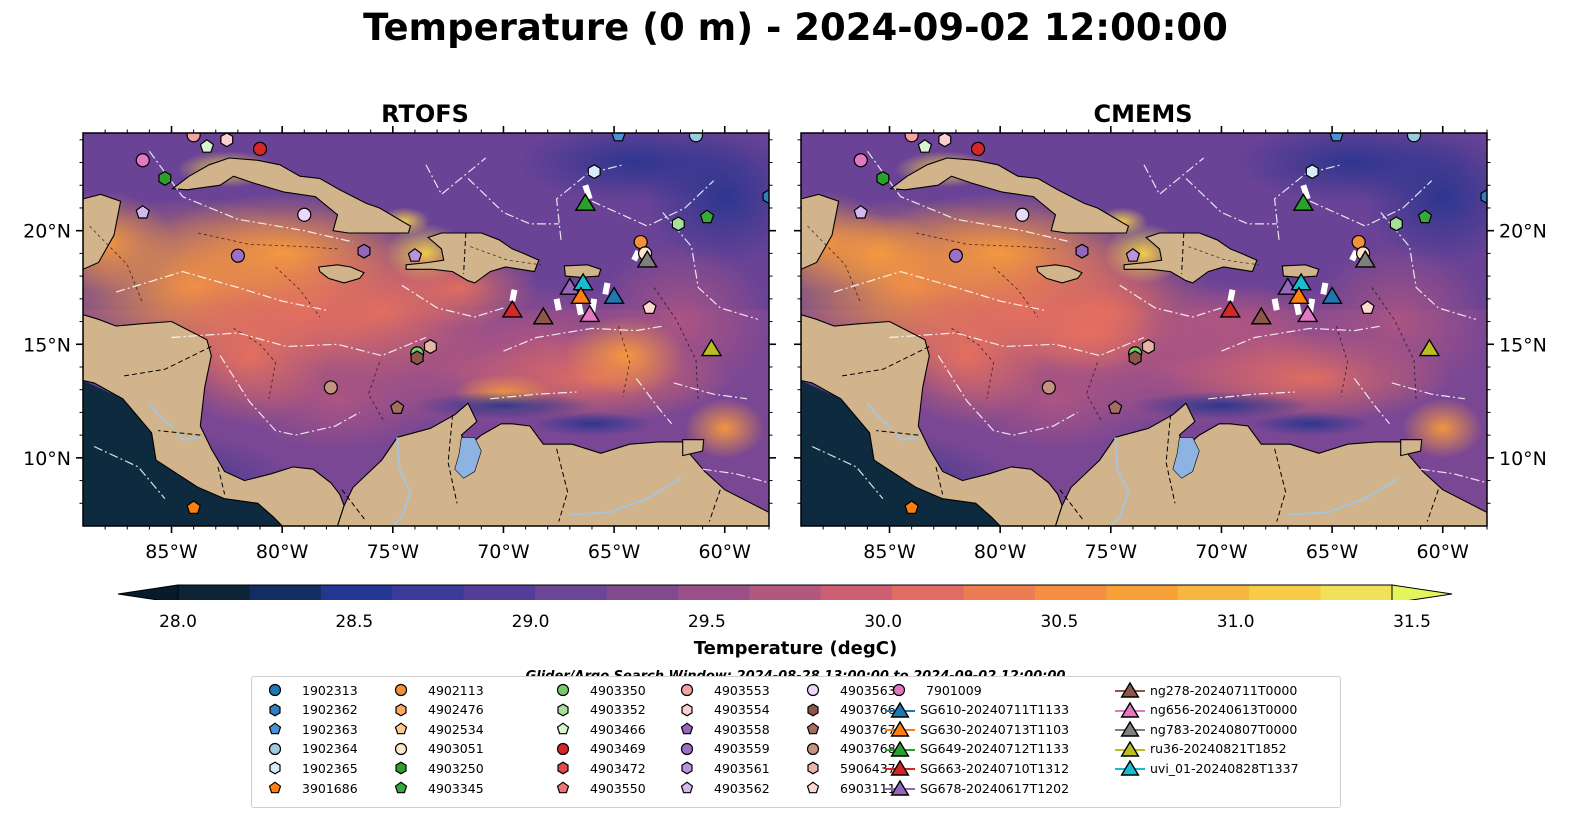 The width and height of the screenshot is (1591, 829). Describe the element at coordinates (995, 729) in the screenshot. I see `legend-label: SG630-20240713T1103` at that location.